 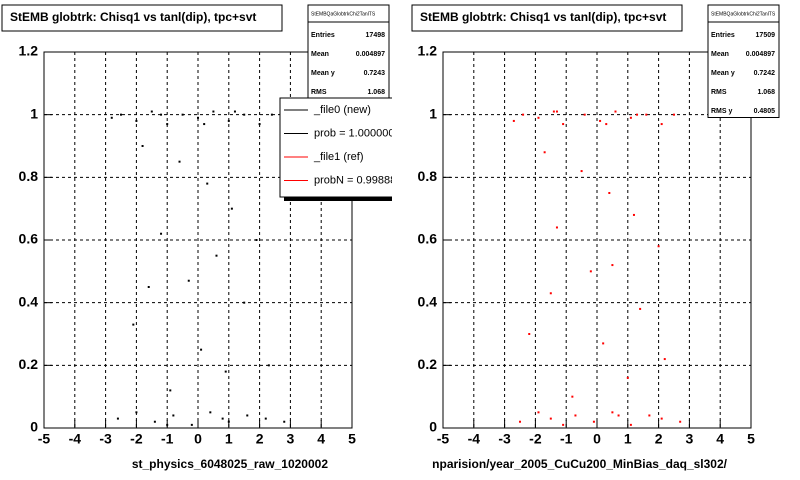 What do you see at coordinates (659, 439) in the screenshot?
I see `x-tick-label: 2` at bounding box center [659, 439].